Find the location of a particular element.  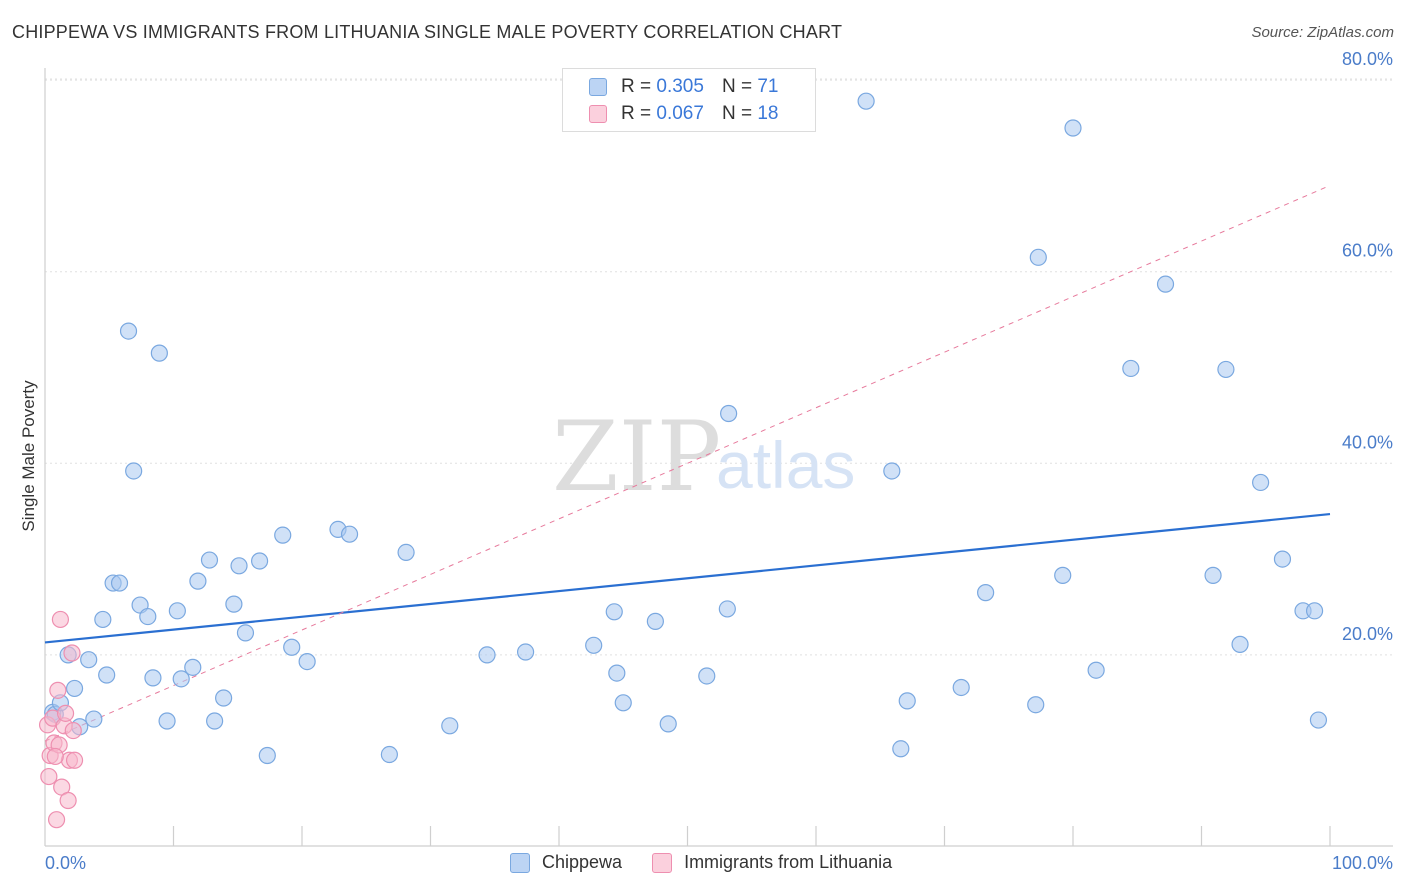

legend-label-lithuania: Immigrants from Lithuania is located at coordinates (788, 862).